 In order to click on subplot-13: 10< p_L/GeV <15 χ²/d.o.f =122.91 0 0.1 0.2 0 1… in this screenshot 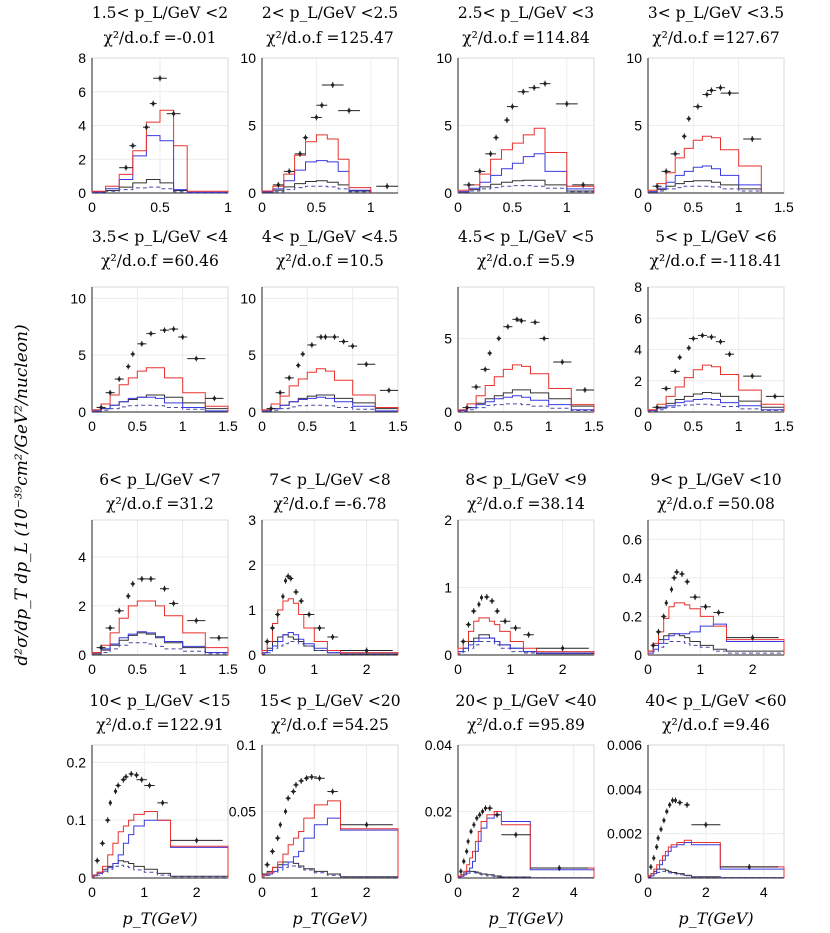, I will do `click(149, 810)`.